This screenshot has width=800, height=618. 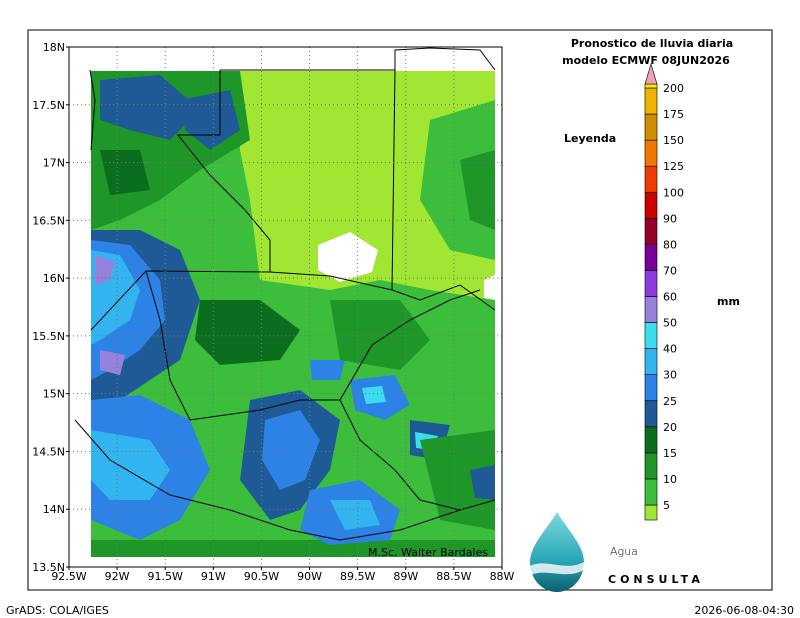 I want to click on color-level-label: 90, so click(x=670, y=218).